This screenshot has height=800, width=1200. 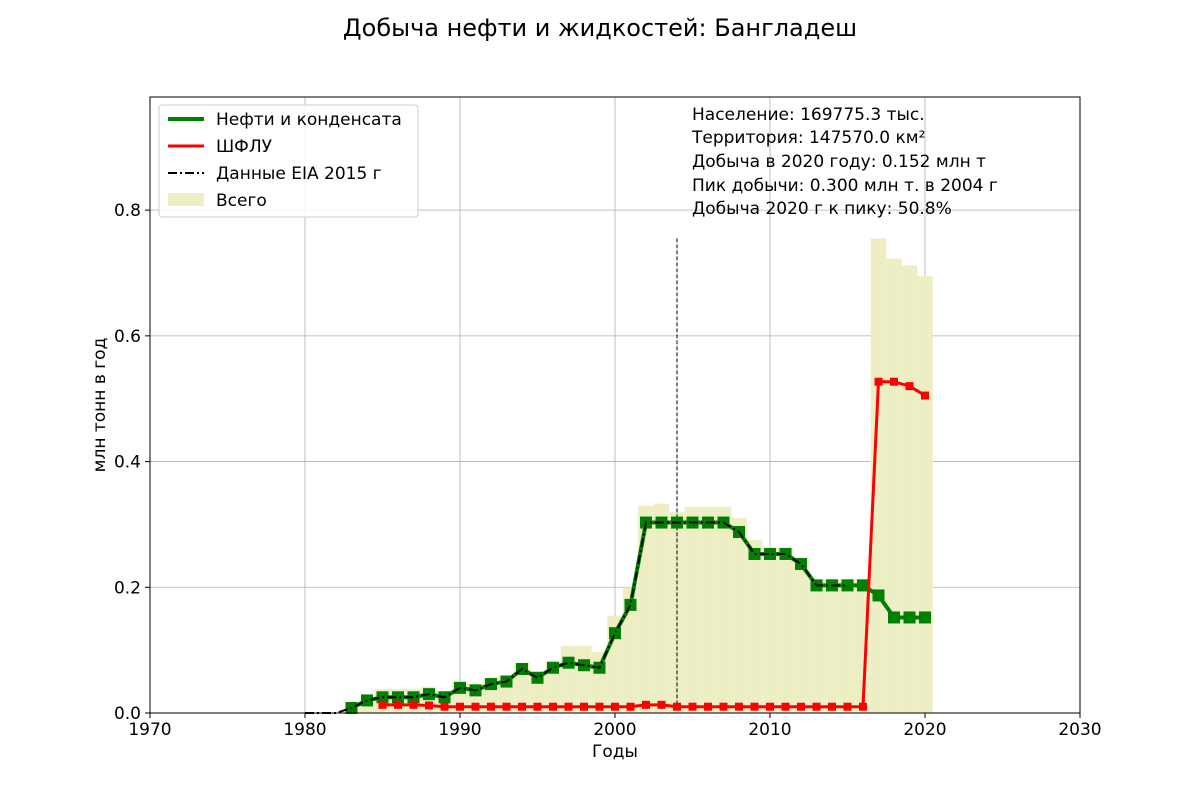 I want to click on y-tick-label: 0.2, so click(x=127, y=588).